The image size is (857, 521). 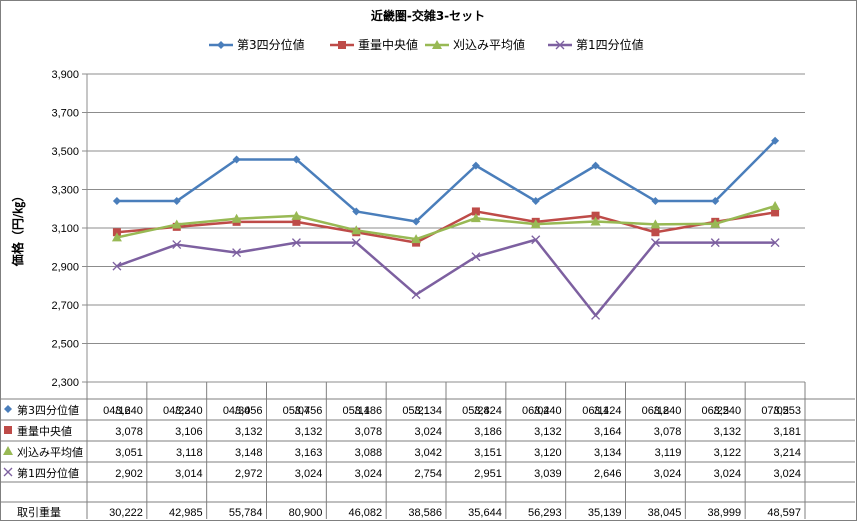 What do you see at coordinates (485, 513) in the screenshot?
I see `data-label: 35,644` at bounding box center [485, 513].